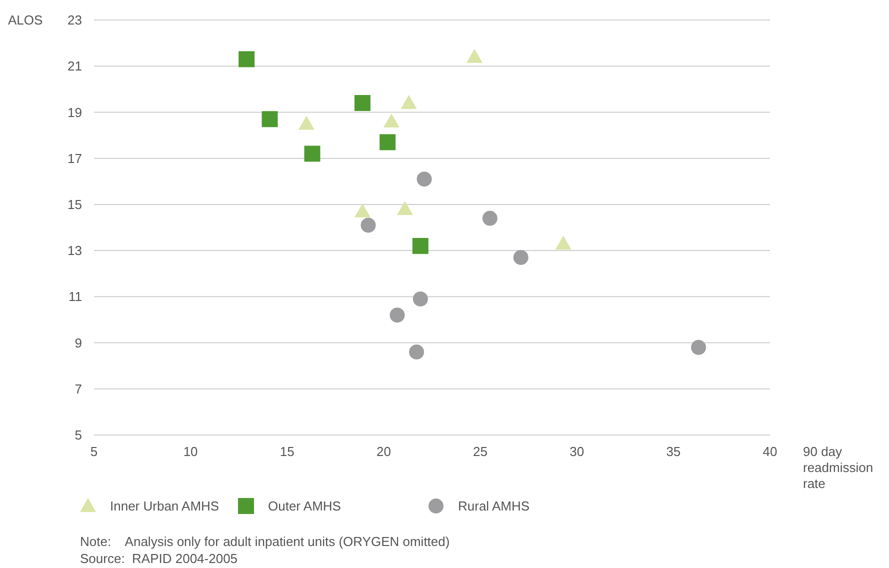 The width and height of the screenshot is (889, 568). I want to click on source-note: Source: RAPID 2004-2005, so click(159, 558).